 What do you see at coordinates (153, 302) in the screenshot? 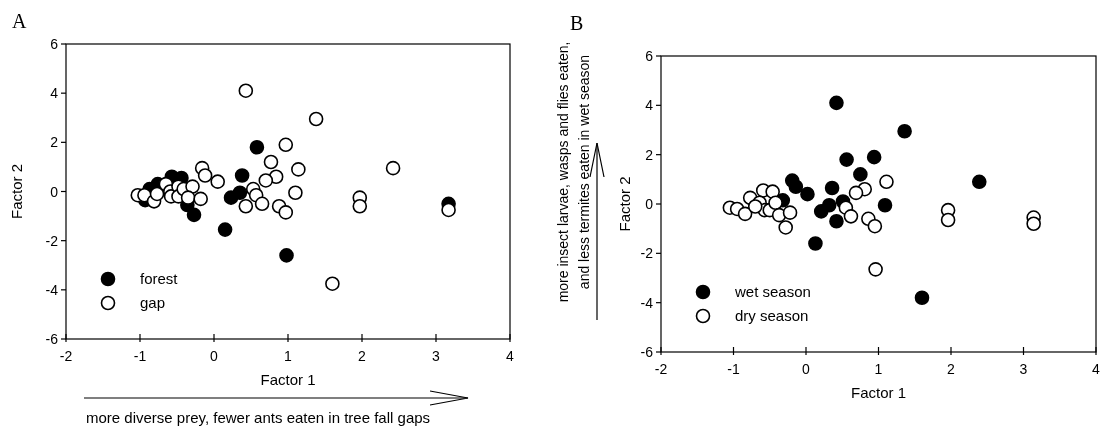
I see `legend-label: gap` at bounding box center [153, 302].